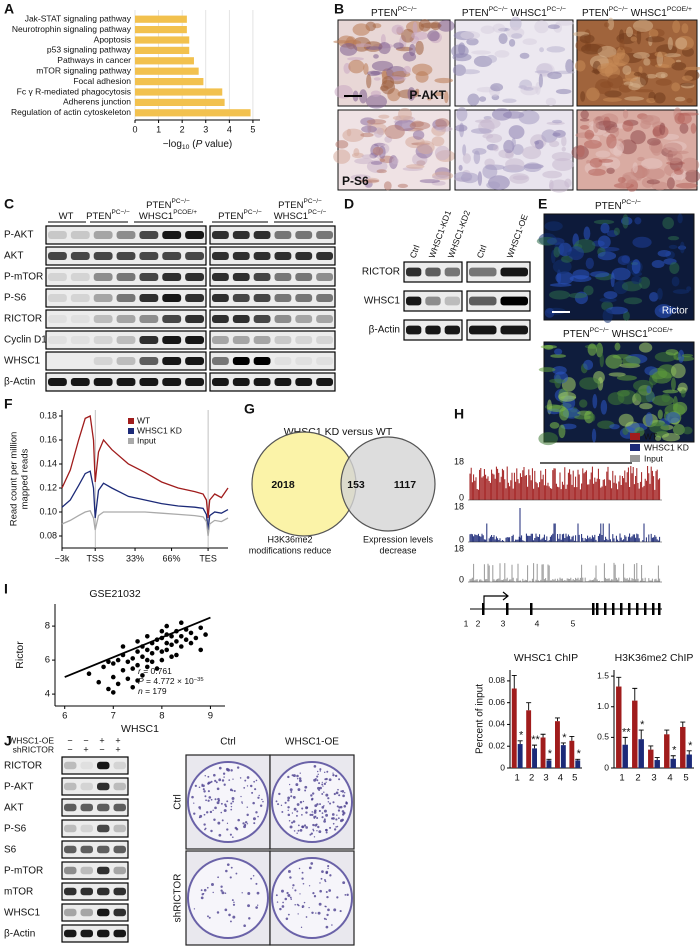 Image resolution: width=700 pixels, height=948 pixels. Describe the element at coordinates (172, 144) in the screenshot. I see `text-part: −log` at that location.